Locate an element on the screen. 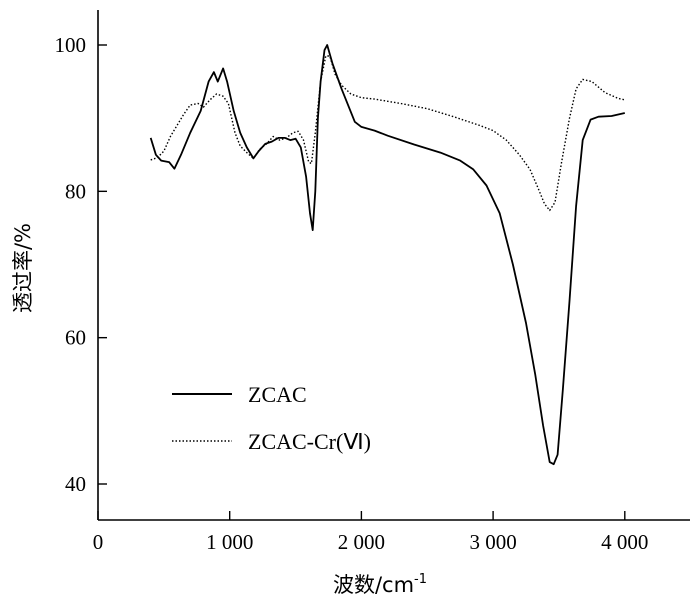  x-axis-title: 波数/cm-1 is located at coordinates (380, 584).